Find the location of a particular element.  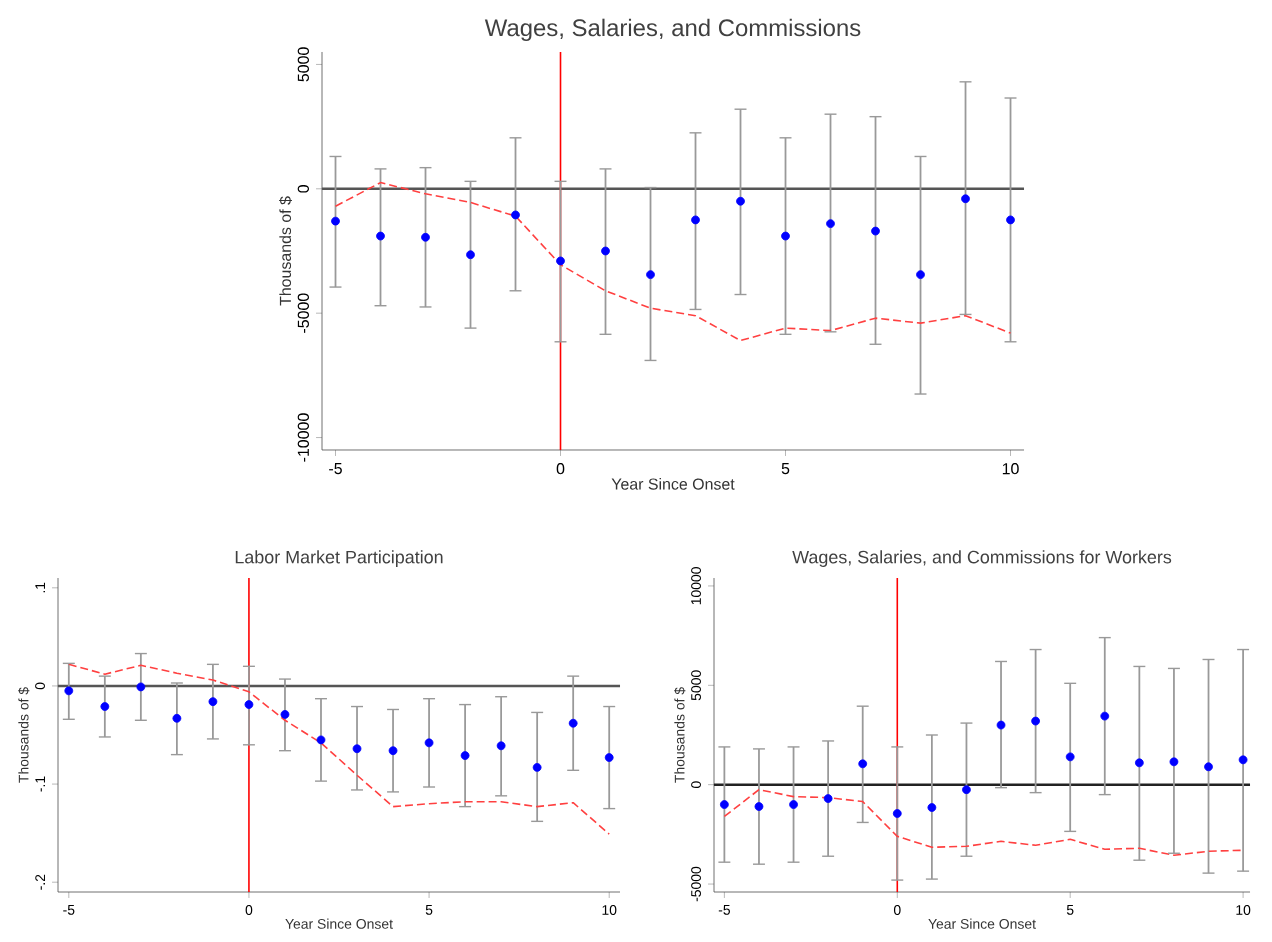

chart-title: Wages, Salaries, and Commissions for Workers is located at coordinates (982, 558).